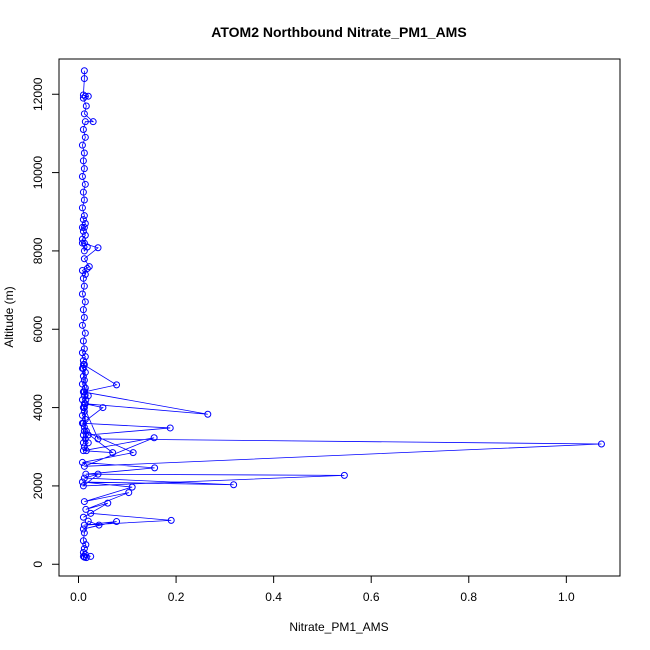 Image resolution: width=650 pixels, height=650 pixels. What do you see at coordinates (322, 589) in the screenshot?
I see `x-axis: 0.0 0.2 0.4 0.6 0.8 1.0` at bounding box center [322, 589].